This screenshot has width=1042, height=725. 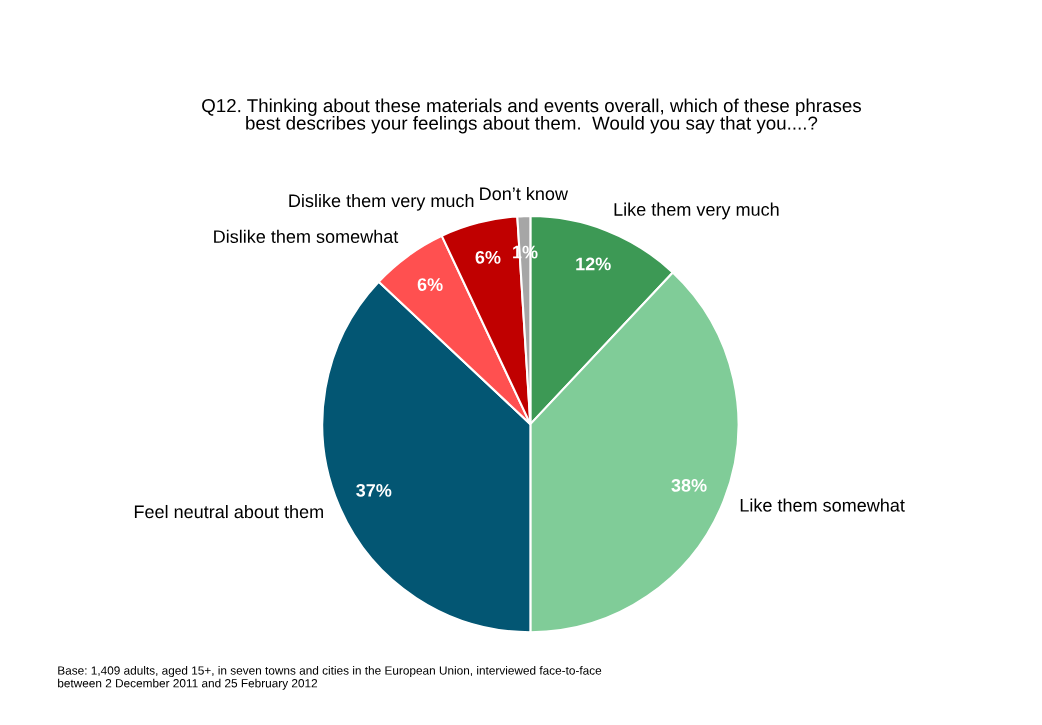 What do you see at coordinates (330, 678) in the screenshot?
I see `text: Base: 1,409 adults, aged 15+, in seven towns and cities in the European Union, interviewed face-to-face between 2 December 2011 and 25 February 2012` at bounding box center [330, 678].